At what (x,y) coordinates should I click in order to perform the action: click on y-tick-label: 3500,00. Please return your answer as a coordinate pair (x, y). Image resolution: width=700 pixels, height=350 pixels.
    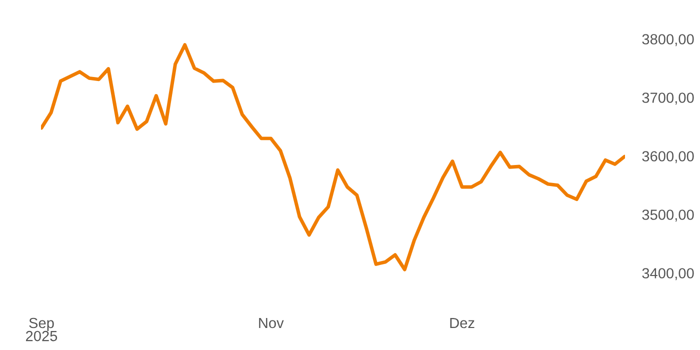
    Looking at the image, I should click on (668, 216).